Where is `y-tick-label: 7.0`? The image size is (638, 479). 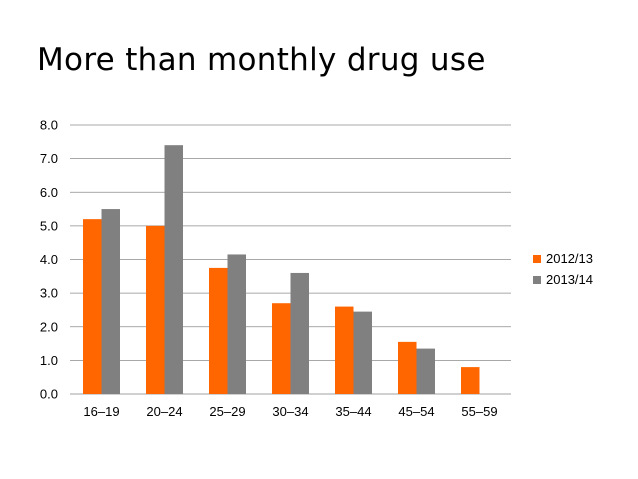 y-tick-label: 7.0 is located at coordinates (49, 158).